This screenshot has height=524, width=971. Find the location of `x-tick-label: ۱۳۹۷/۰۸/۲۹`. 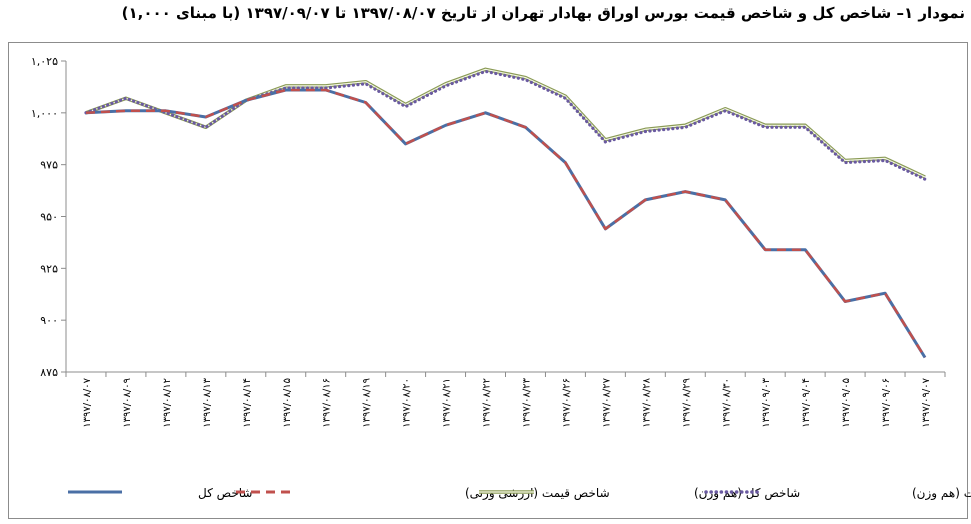

x-tick-label: ۱۳۹۷/۰۸/۲۹ is located at coordinates (686, 403).